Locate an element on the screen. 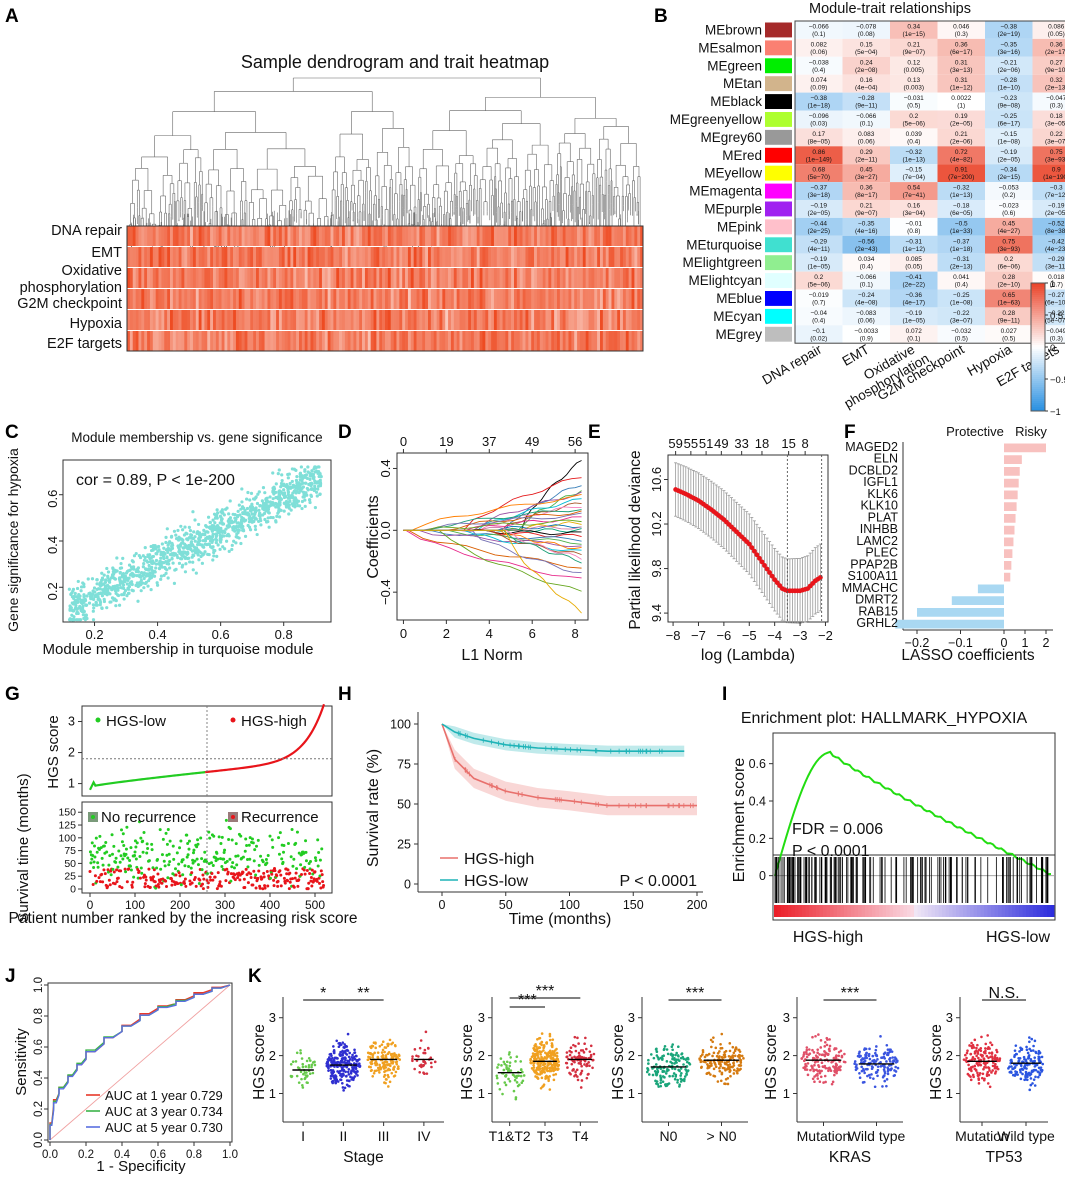 The image size is (1065, 1178). trait-label-3: G2M checkpoint is located at coordinates (69, 304).